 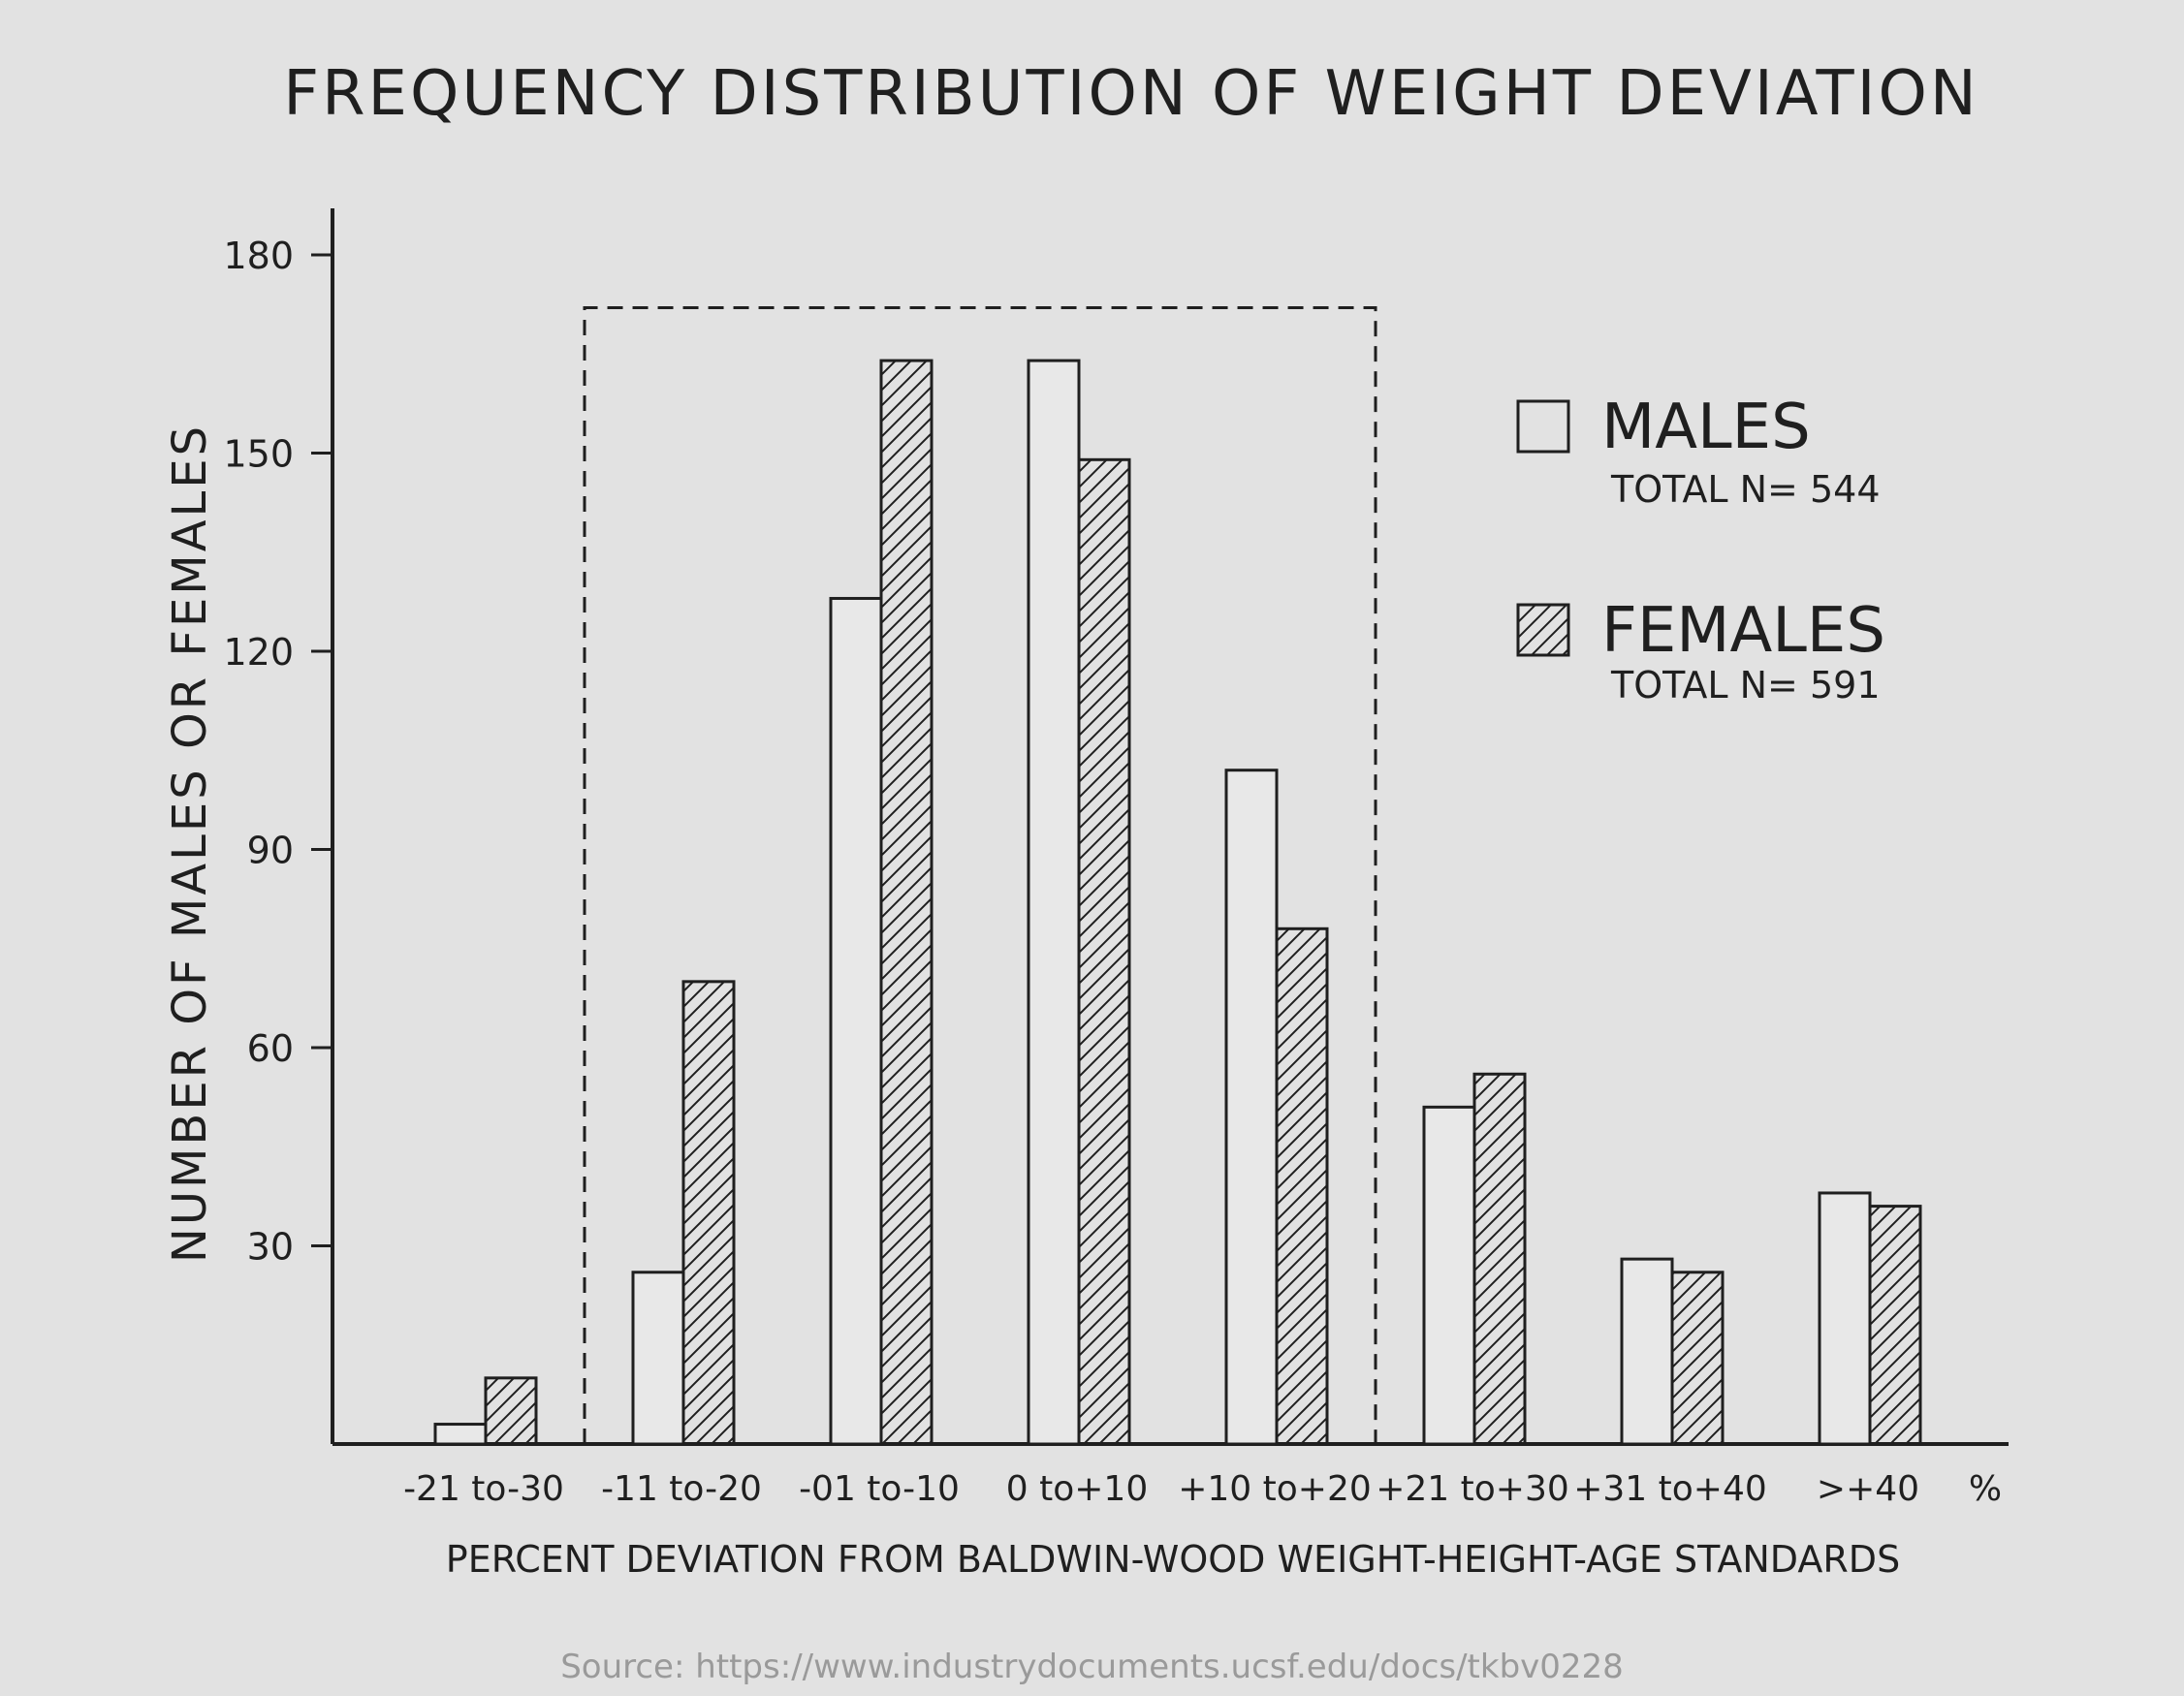 What do you see at coordinates (682, 1489) in the screenshot?
I see `x-tick-label: -11 to-20` at bounding box center [682, 1489].